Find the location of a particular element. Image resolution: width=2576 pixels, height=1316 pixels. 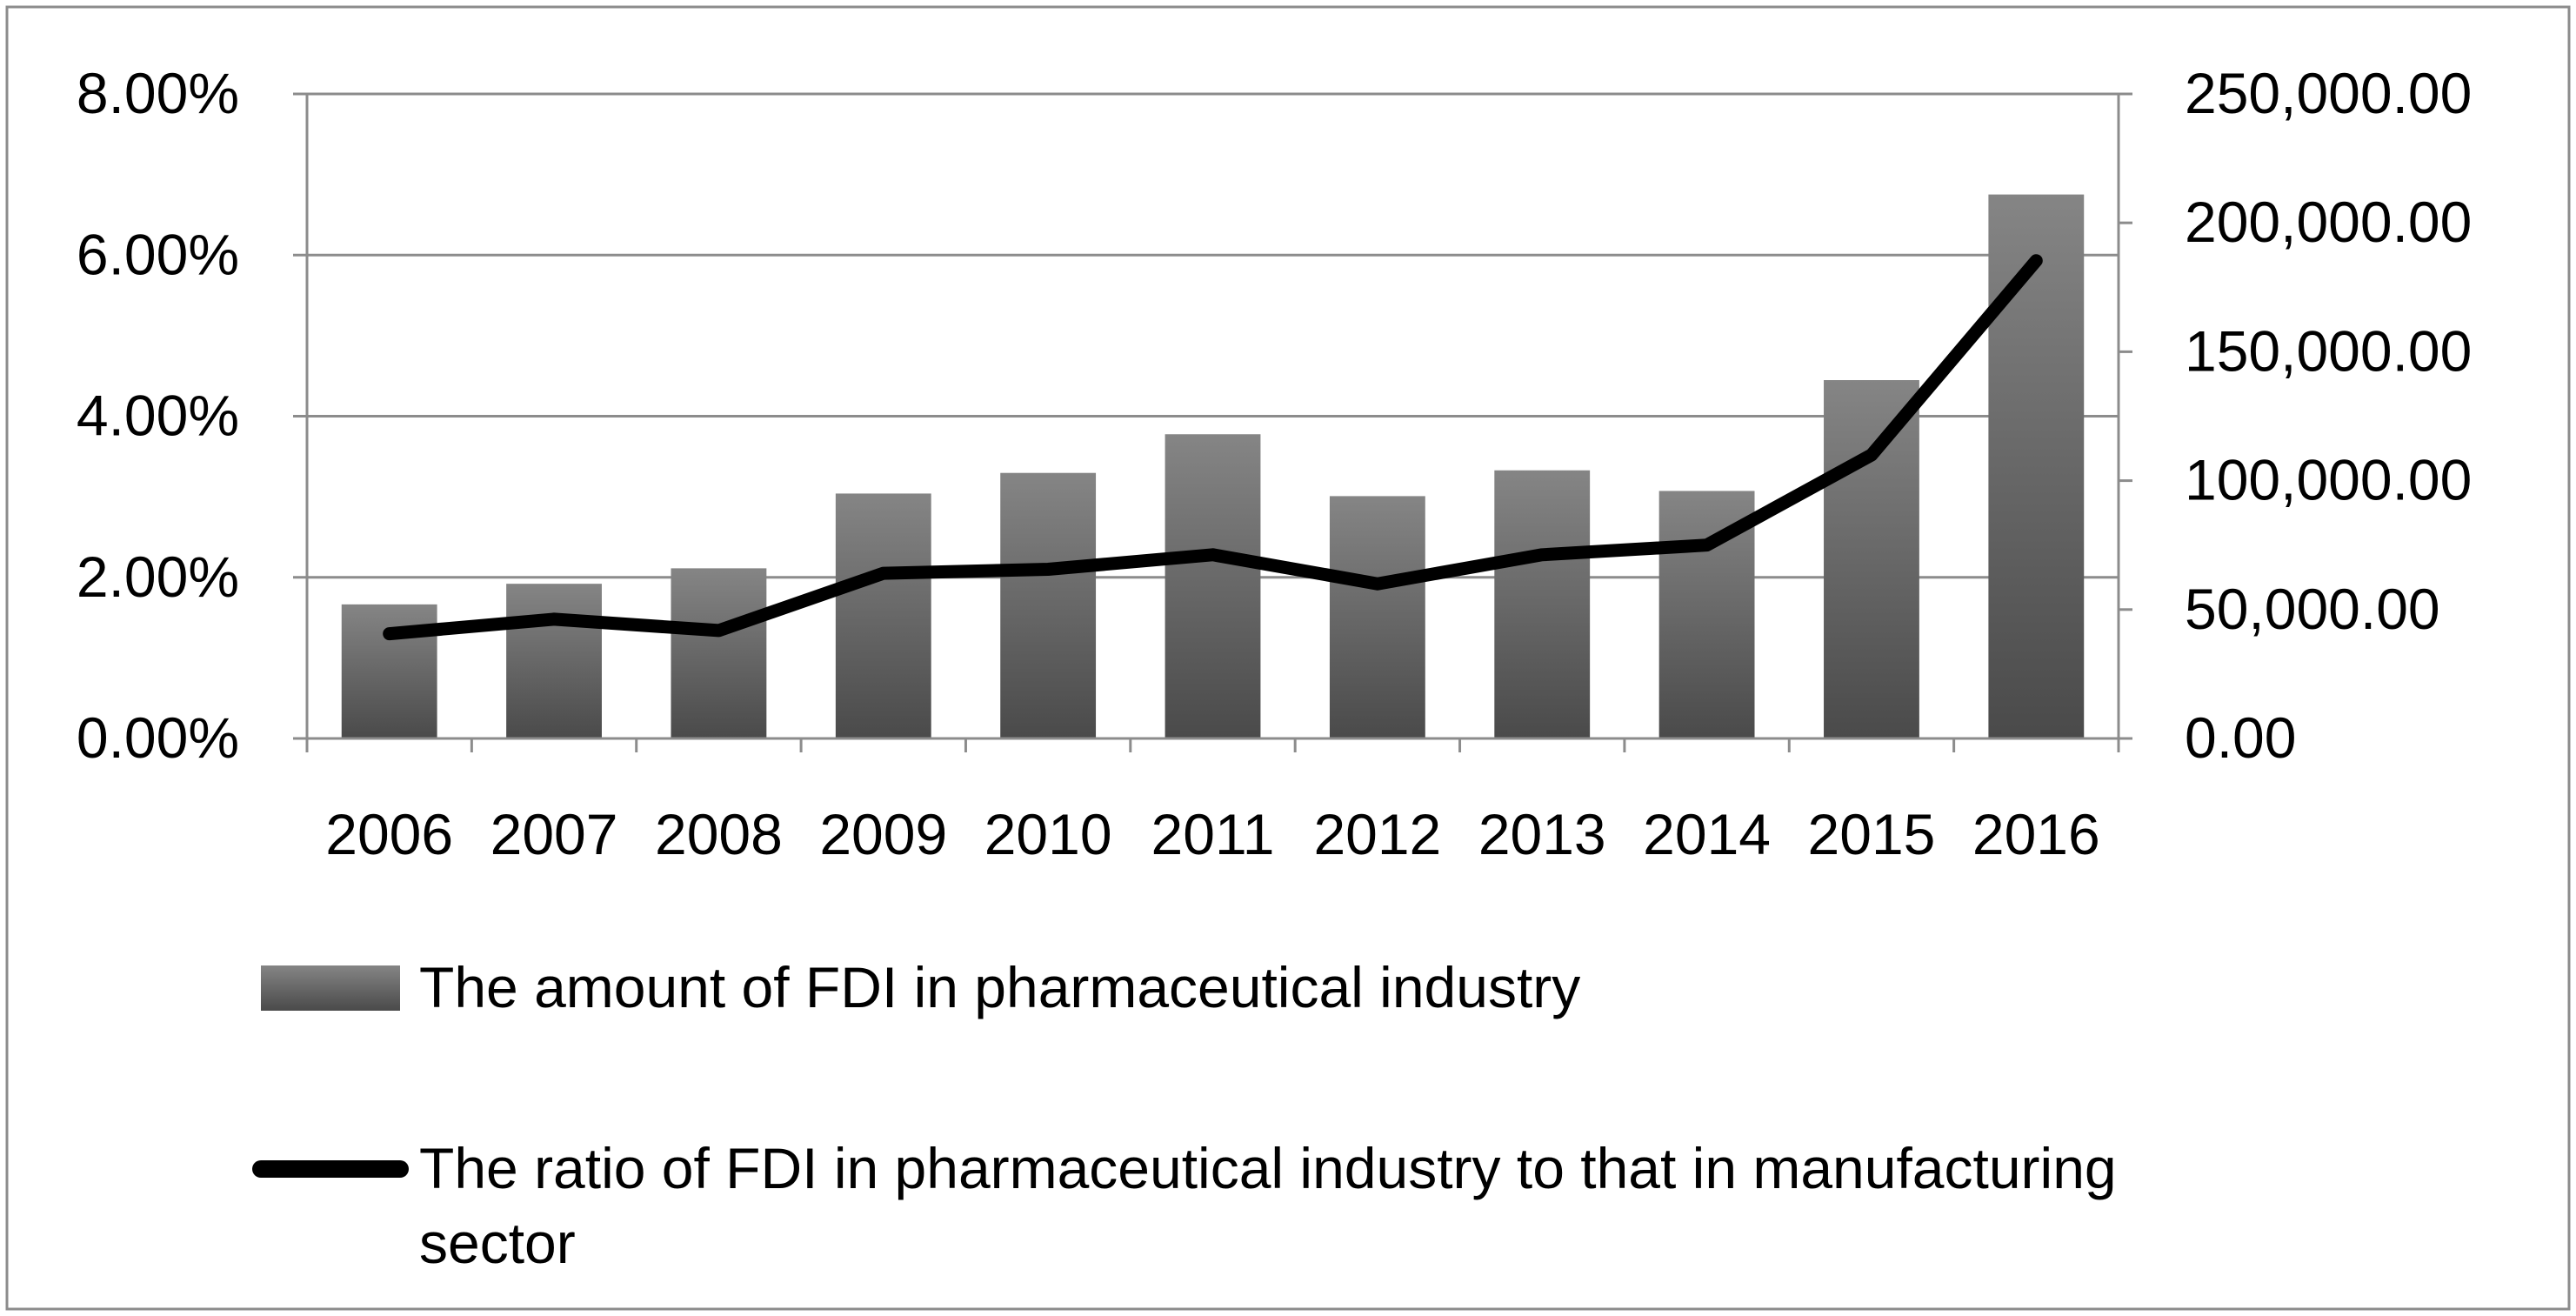

left-tick-label: 4.00% is located at coordinates (158, 416).